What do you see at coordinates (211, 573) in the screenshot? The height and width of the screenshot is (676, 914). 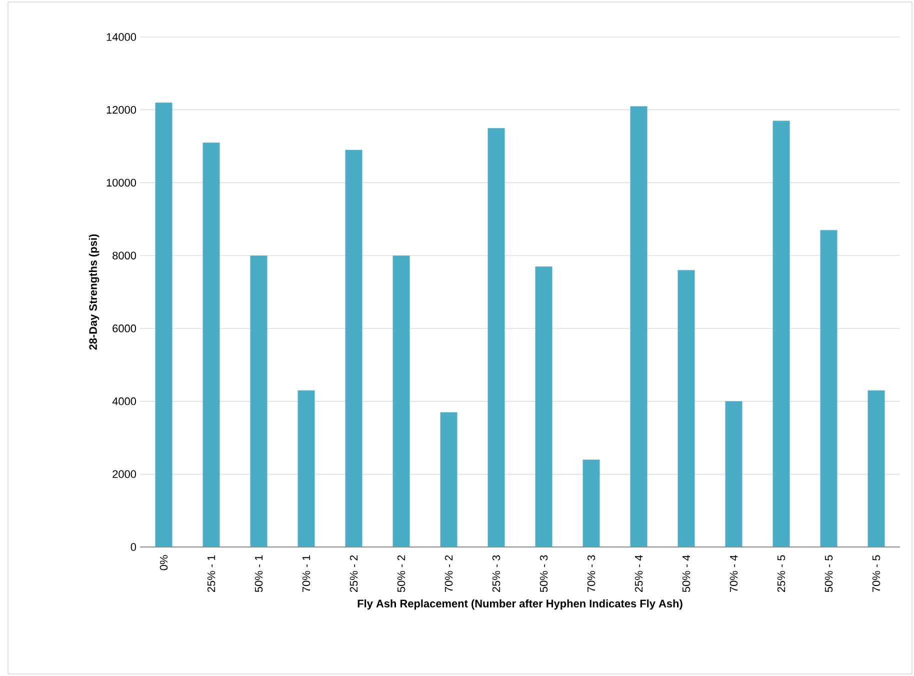 I see `x-tick-label: 25% - 1` at bounding box center [211, 573].